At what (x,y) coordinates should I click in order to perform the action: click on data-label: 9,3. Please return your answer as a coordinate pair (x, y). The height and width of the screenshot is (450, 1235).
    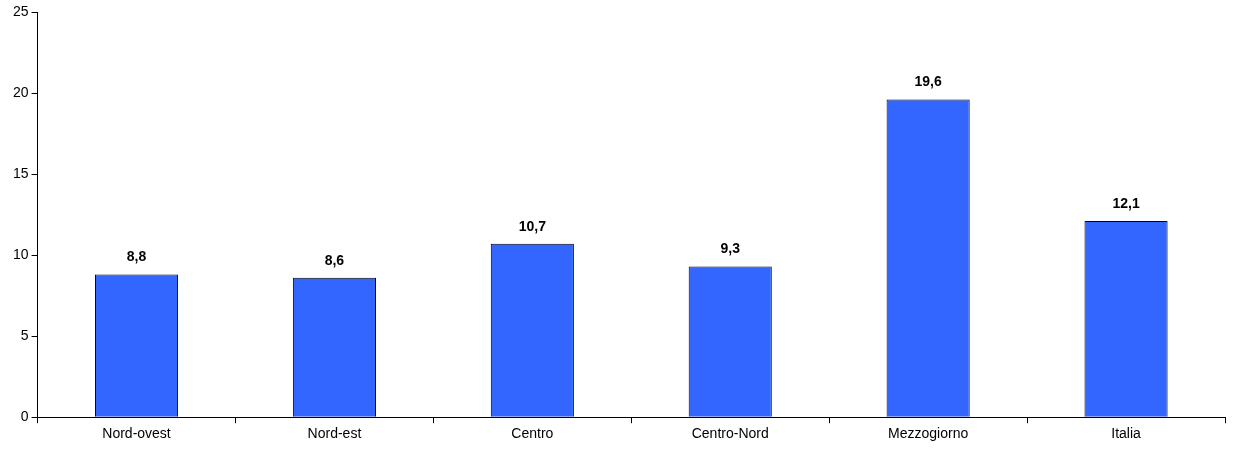
    Looking at the image, I should click on (730, 248).